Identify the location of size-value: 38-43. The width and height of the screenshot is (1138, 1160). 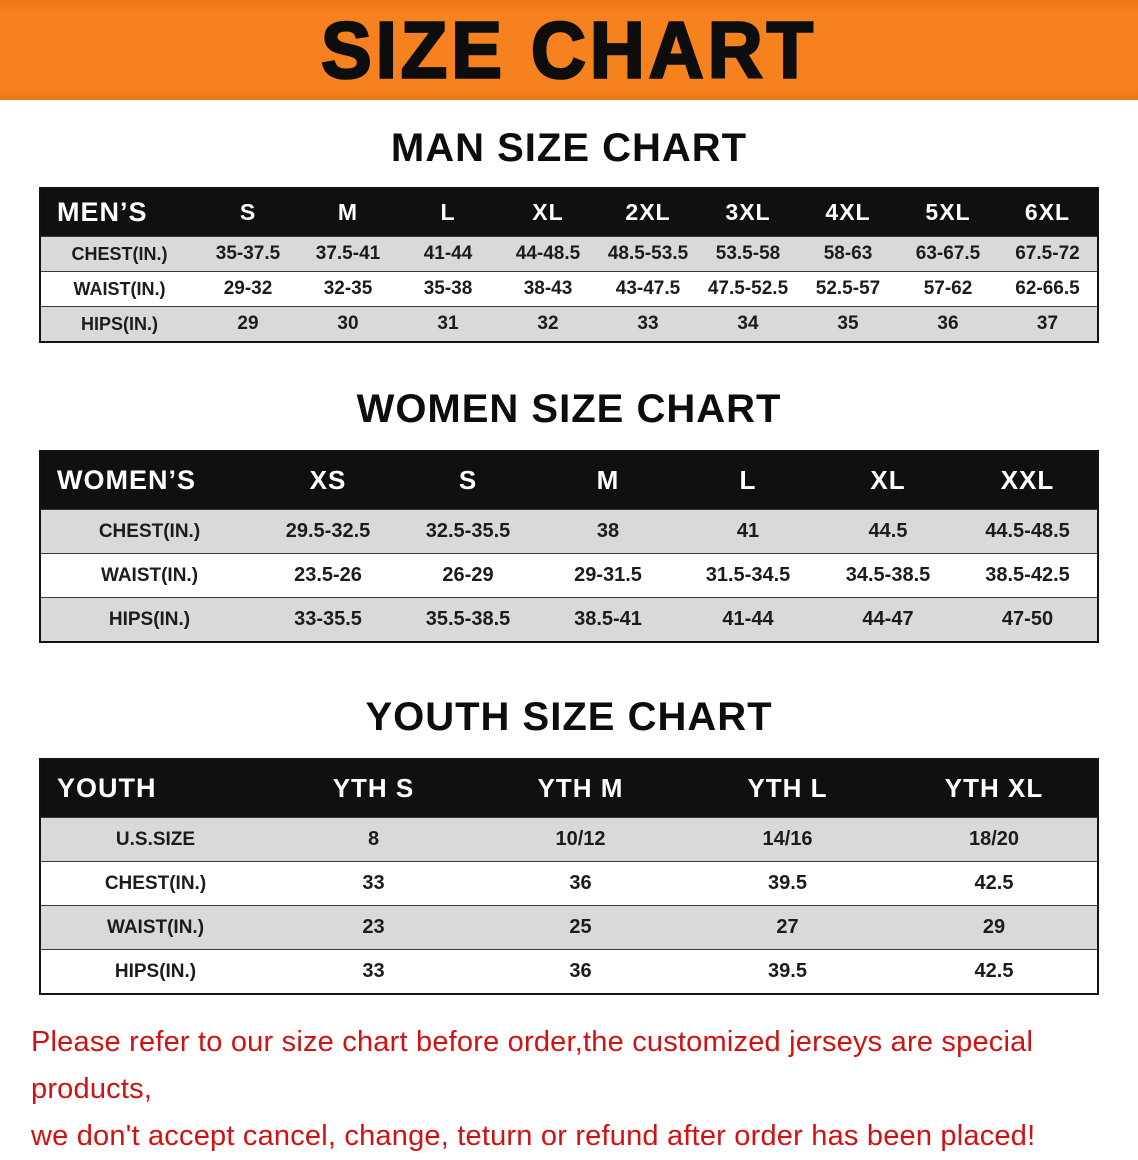
(548, 289).